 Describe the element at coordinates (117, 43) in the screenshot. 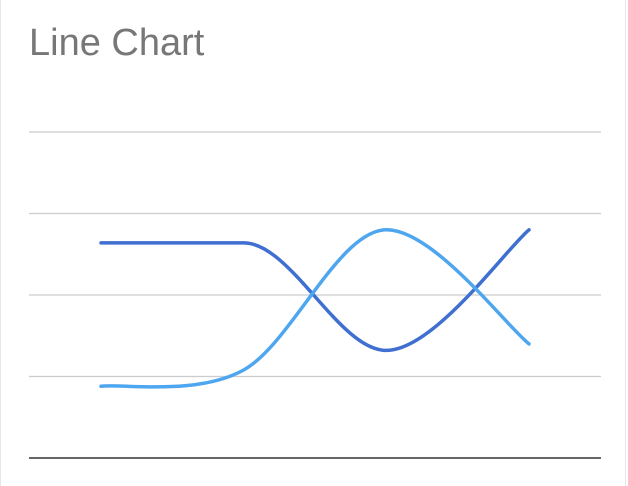

I see `chart-title: Line Chart` at that location.